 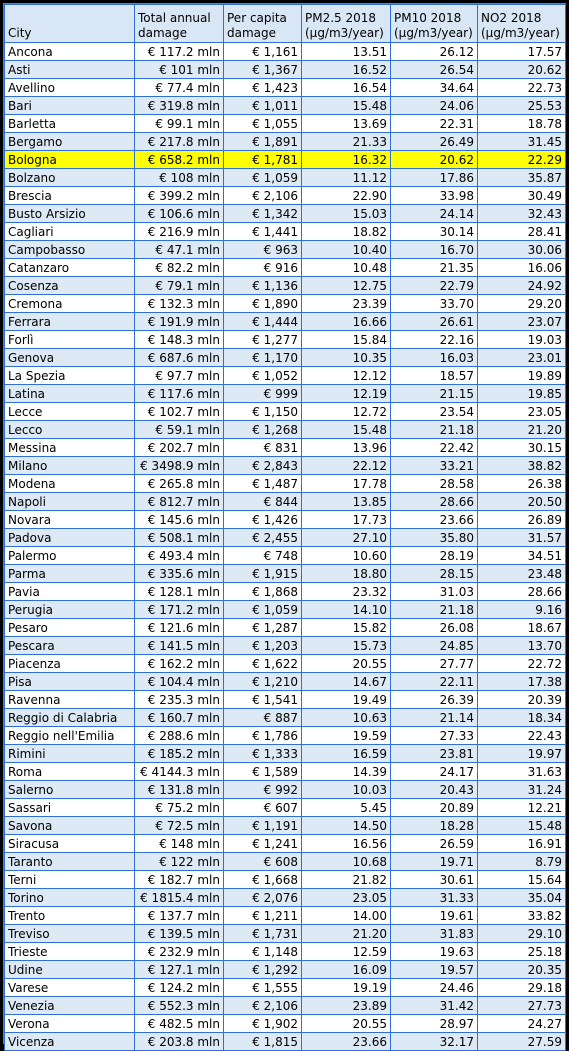 What do you see at coordinates (262, 609) in the screenshot?
I see `cell-per-capita: € 1,059` at bounding box center [262, 609].